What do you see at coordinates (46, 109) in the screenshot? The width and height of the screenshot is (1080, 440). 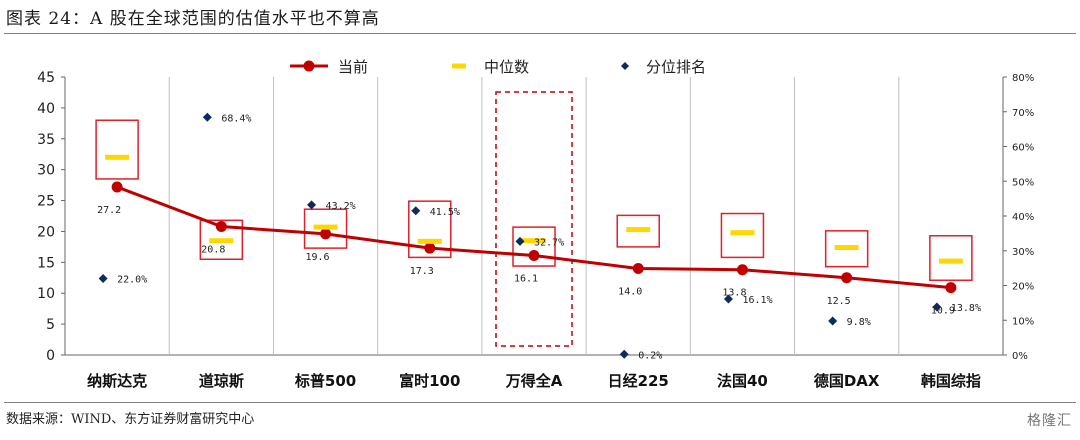 I see `left-tick-label: 40` at bounding box center [46, 109].